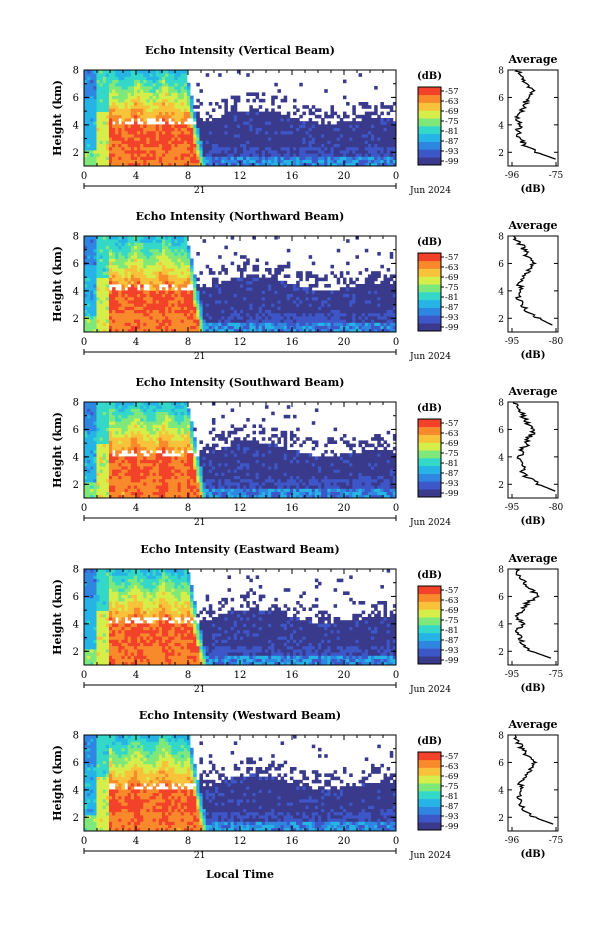  What do you see at coordinates (76, 485) in the screenshot?
I see `y-tick-label: 2` at bounding box center [76, 485].